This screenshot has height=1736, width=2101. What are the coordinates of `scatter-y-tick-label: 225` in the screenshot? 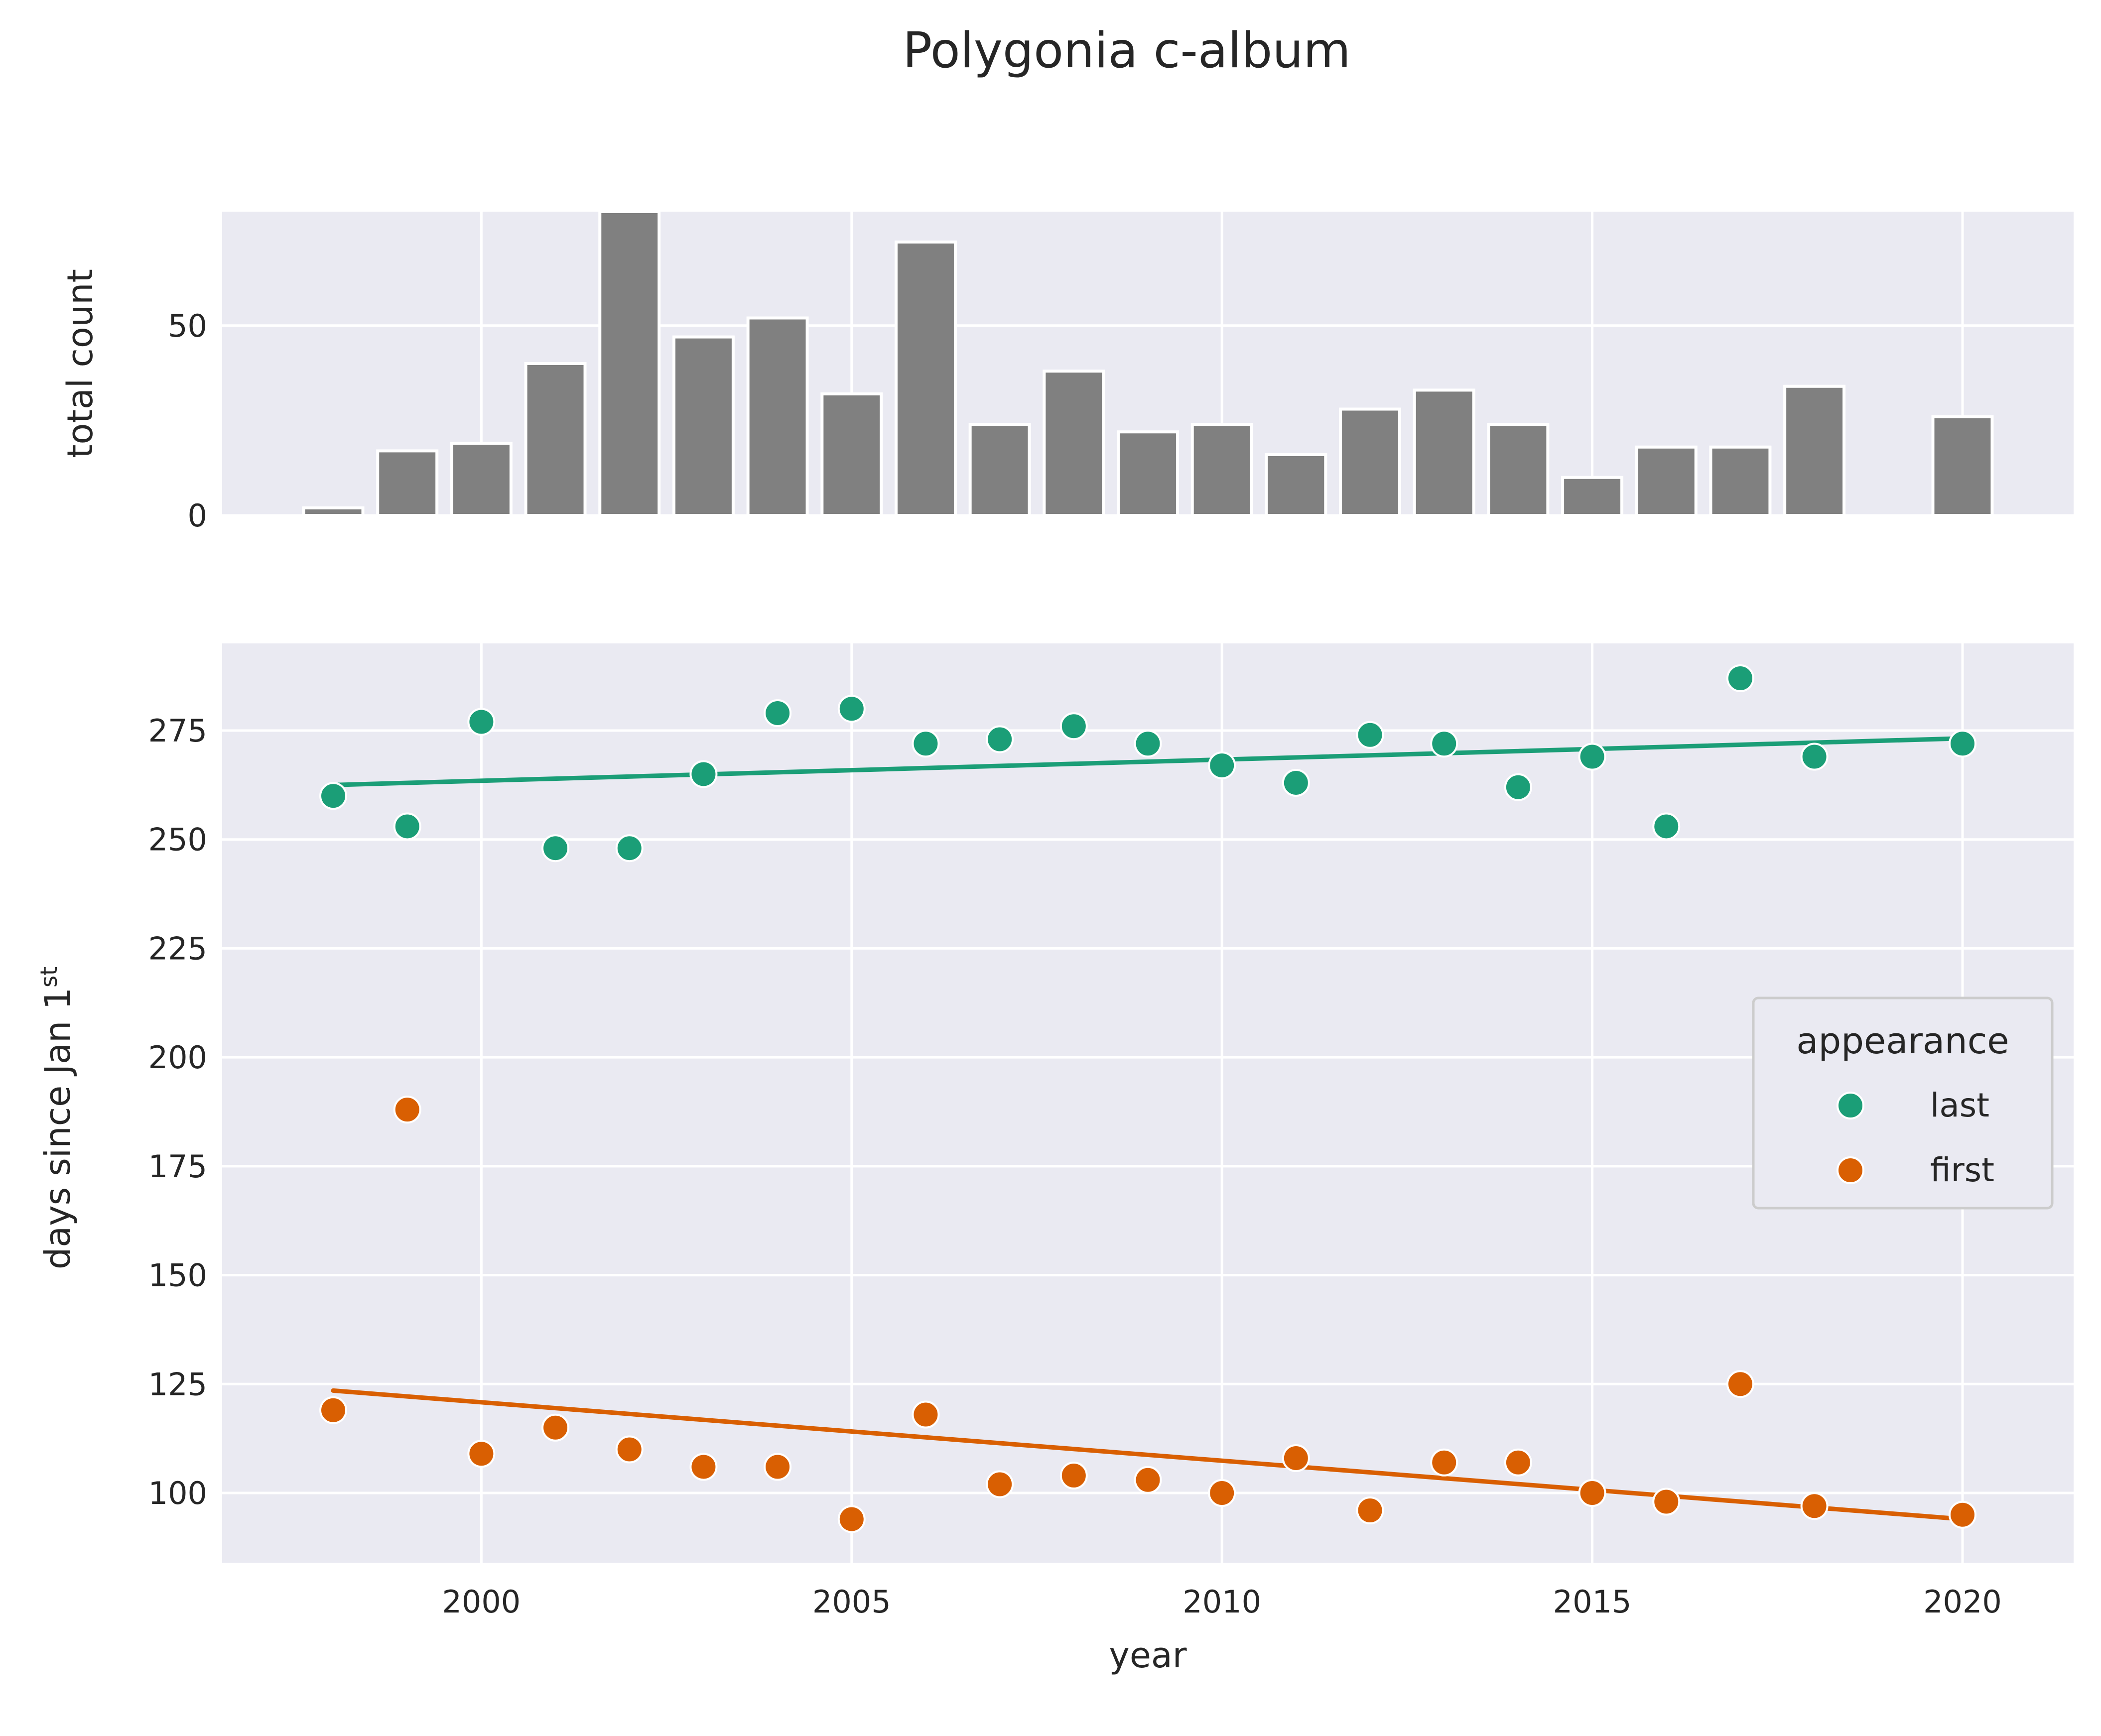 It's located at (177, 948).